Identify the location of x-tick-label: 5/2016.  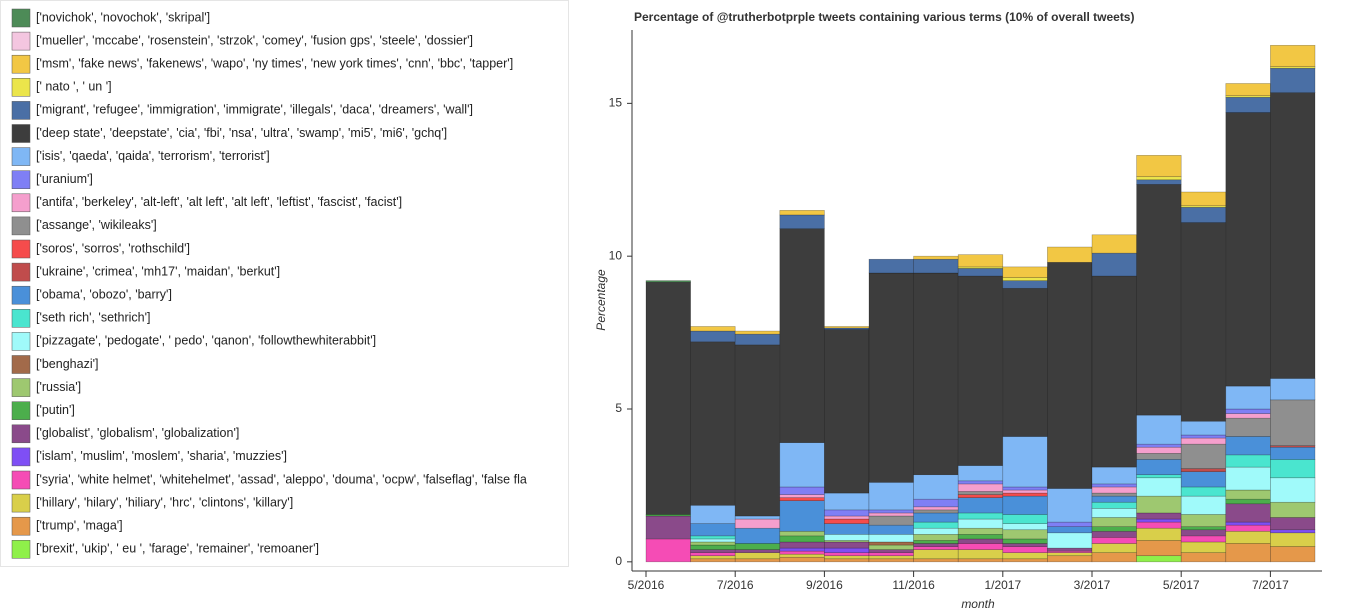
(646, 585).